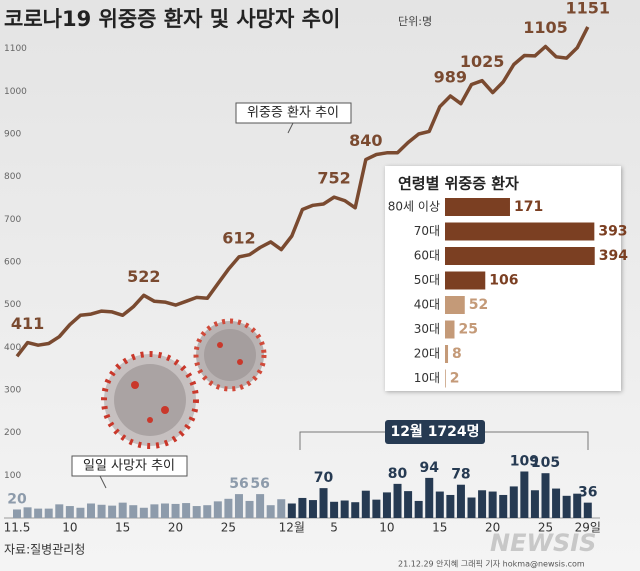 This screenshot has height=571, width=640. Describe the element at coordinates (588, 528) in the screenshot. I see `x-tick-label: 29일` at that location.